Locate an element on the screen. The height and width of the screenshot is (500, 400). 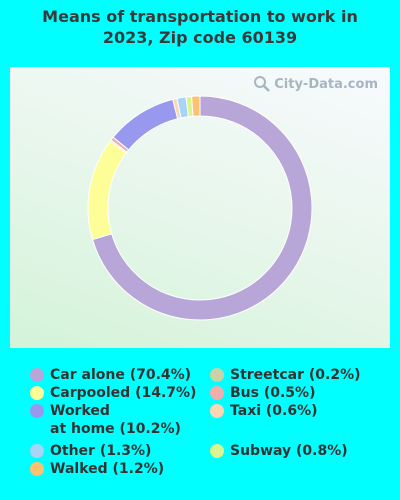
legend-item: Subway (0.8%) is located at coordinates (279, 451).